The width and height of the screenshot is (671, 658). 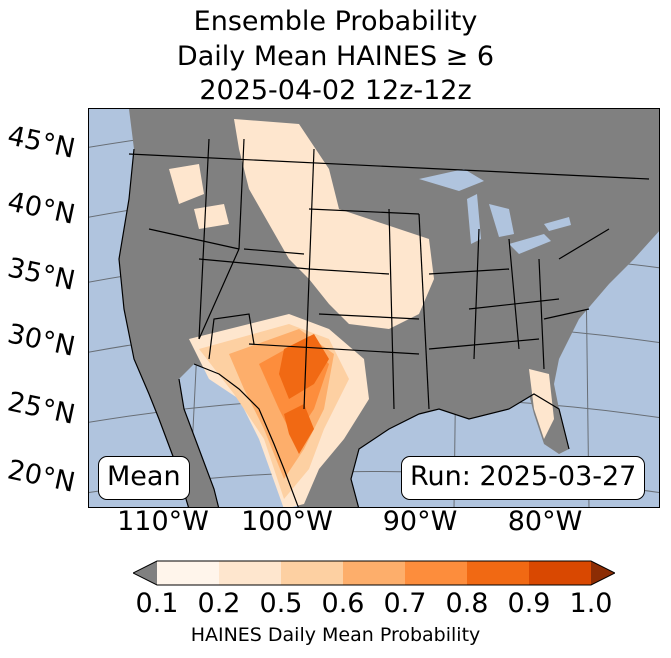 What do you see at coordinates (41, 408) in the screenshot?
I see `lat-label-25n: 25°N` at bounding box center [41, 408].